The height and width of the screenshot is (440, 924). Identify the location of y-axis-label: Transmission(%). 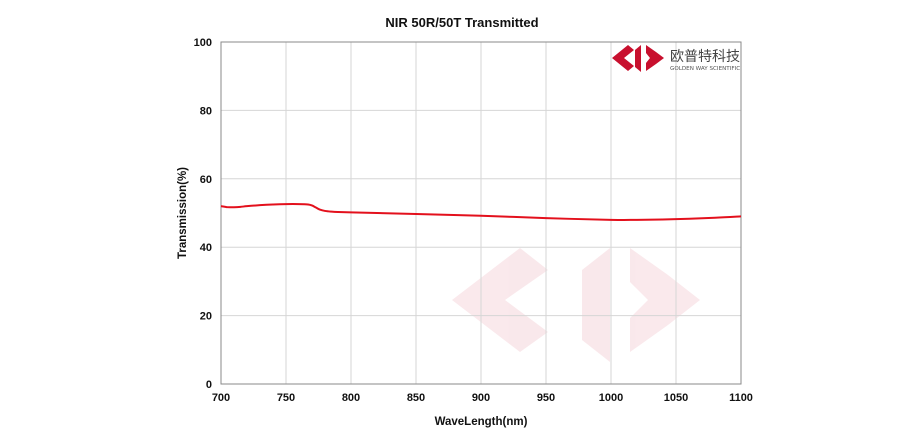
(183, 213).